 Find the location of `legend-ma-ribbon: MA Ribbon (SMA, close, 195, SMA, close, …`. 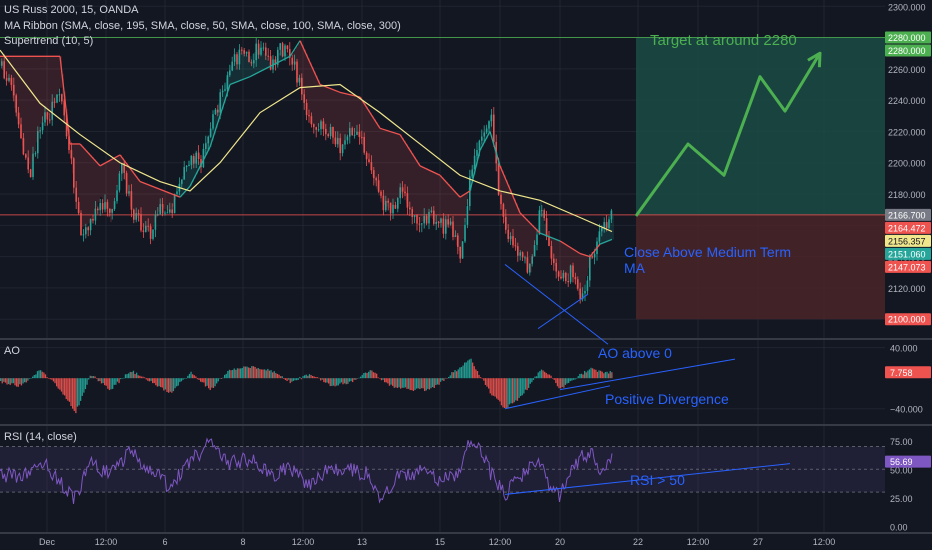

legend-ma-ribbon: MA Ribbon (SMA, close, 195, SMA, close, … is located at coordinates (202, 26).